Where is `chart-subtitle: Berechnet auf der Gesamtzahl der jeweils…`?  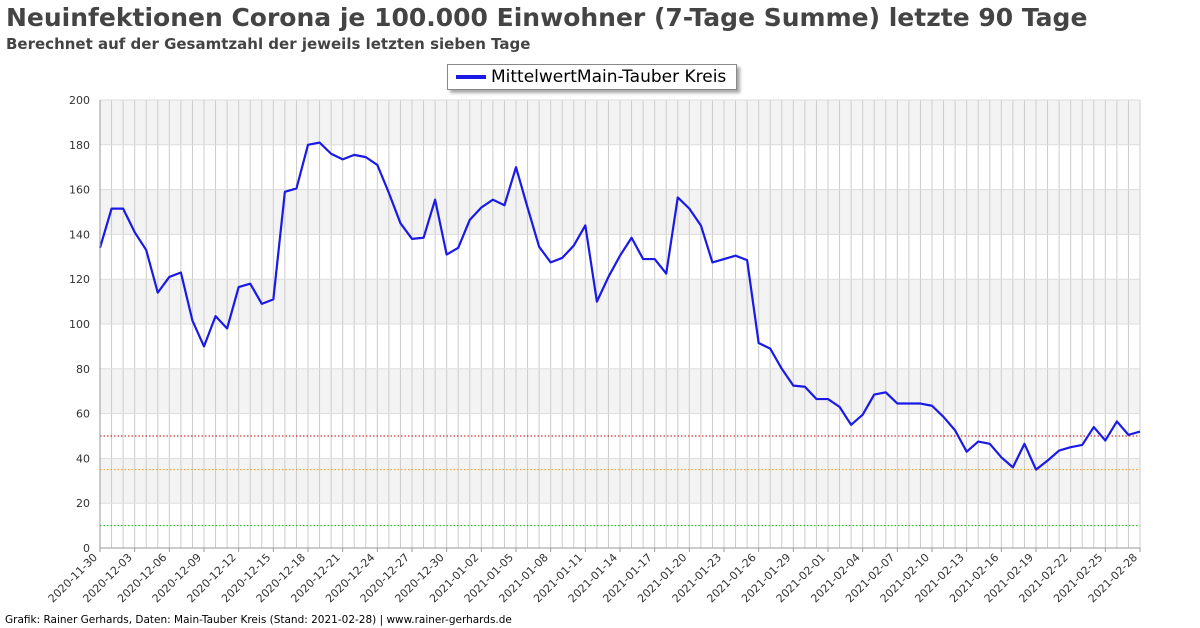
chart-subtitle: Berechnet auf der Gesamtzahl der jeweils… is located at coordinates (268, 44).